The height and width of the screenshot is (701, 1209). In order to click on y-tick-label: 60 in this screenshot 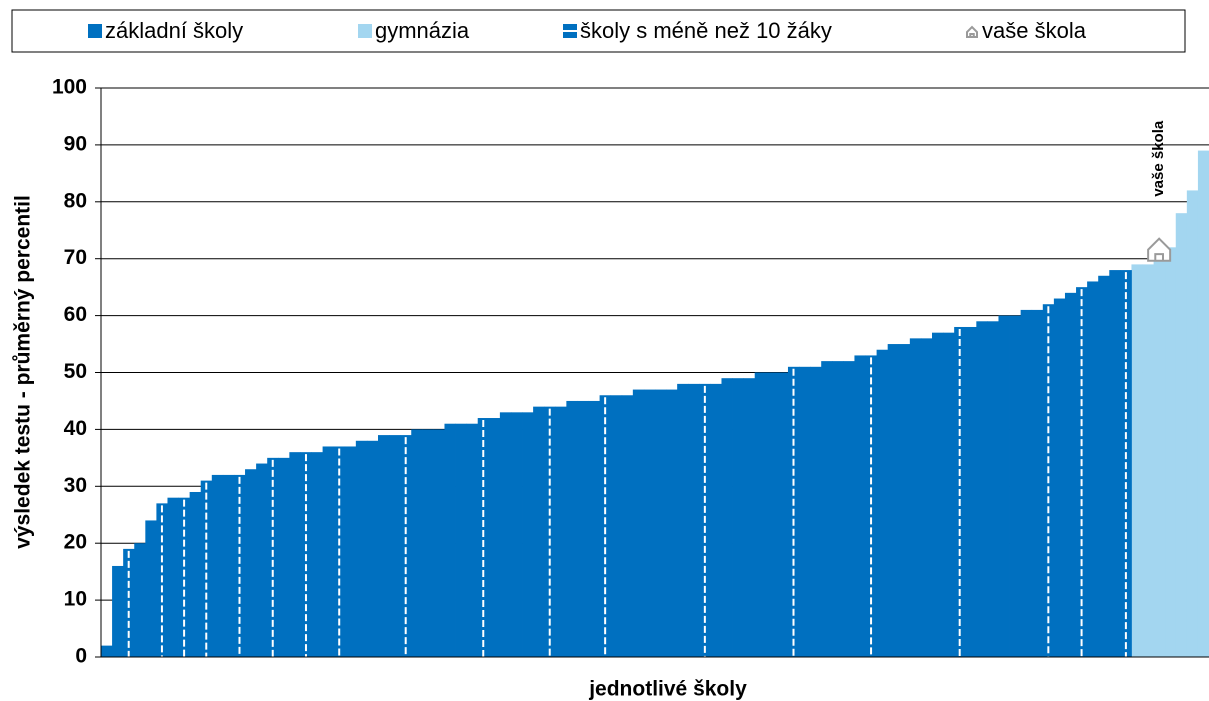, I will do `click(75, 314)`.